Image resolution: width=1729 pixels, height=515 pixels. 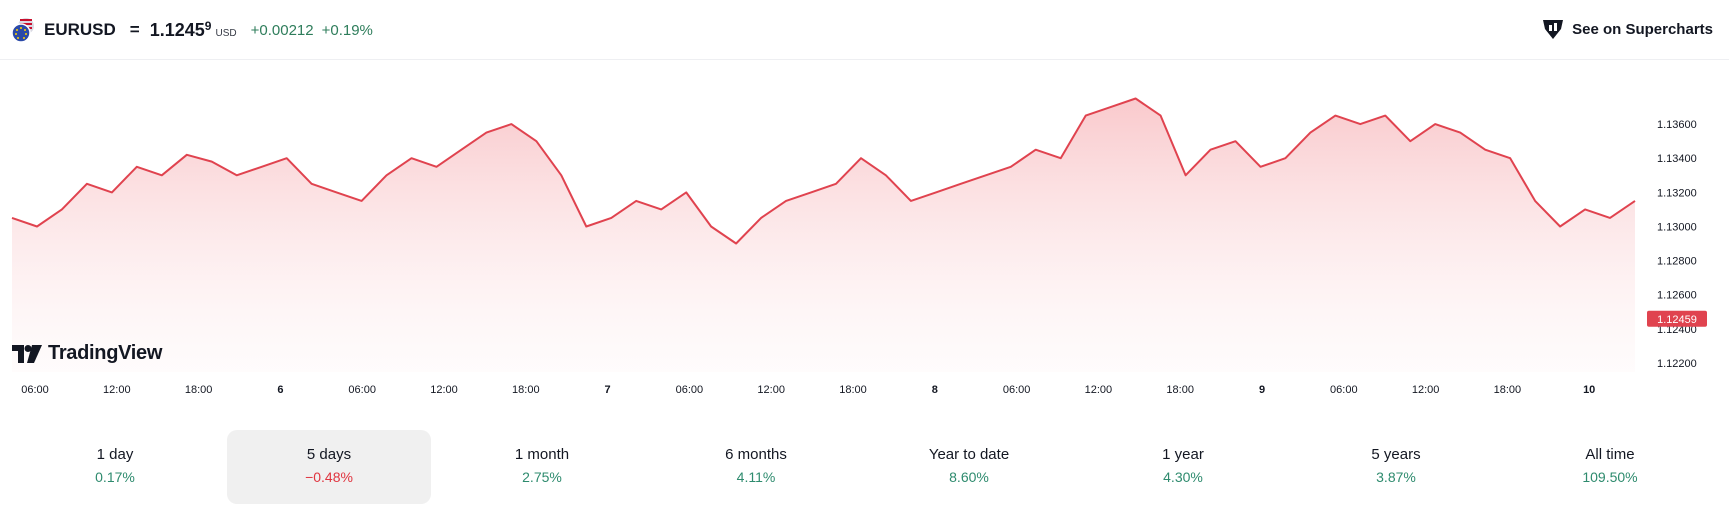 What do you see at coordinates (177, 30) in the screenshot?
I see `price-main: 1.1245` at bounding box center [177, 30].